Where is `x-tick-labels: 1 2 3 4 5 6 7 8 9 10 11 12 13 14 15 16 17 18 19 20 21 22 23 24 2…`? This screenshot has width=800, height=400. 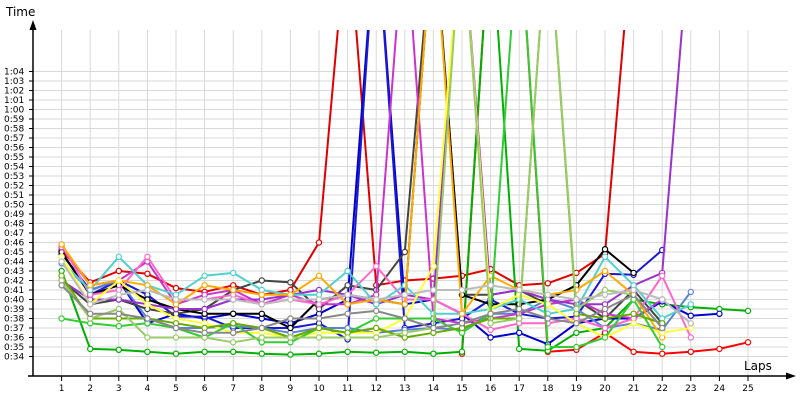 x-tick-labels: 1 2 3 4 5 6 7 8 9 10 11 12 13 14 15 16 17 18 19 20 21 22 23 24 2… is located at coordinates (406, 385).